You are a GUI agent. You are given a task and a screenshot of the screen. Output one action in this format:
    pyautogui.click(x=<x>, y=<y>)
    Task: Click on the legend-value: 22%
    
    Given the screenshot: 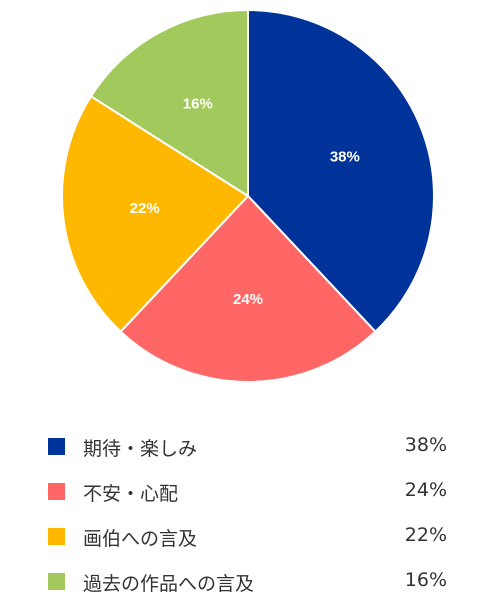 What is the action you would take?
    pyautogui.click(x=425, y=535)
    